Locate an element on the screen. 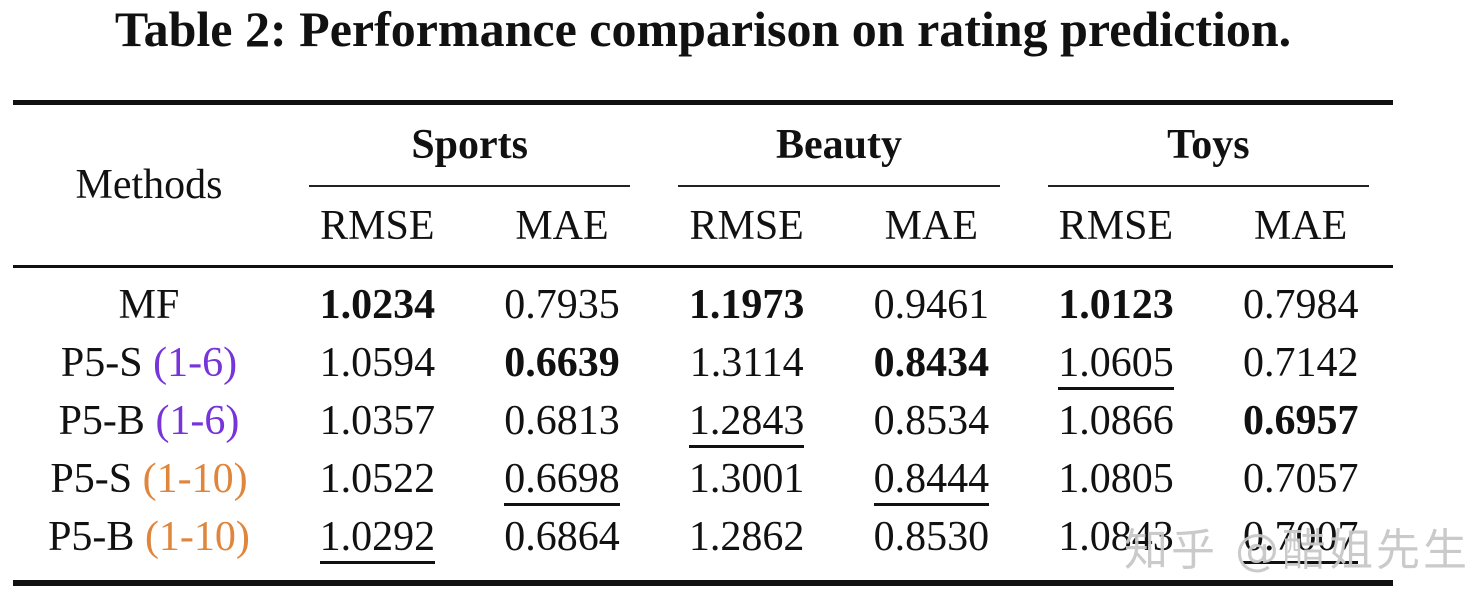 Image resolution: width=1474 pixels, height=604 pixels. metric-cell: 0.6957 is located at coordinates (1300, 421).